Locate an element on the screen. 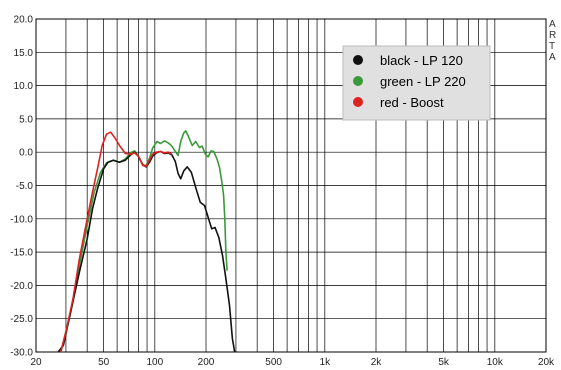 This screenshot has height=370, width=561. x-tick-label: 100 is located at coordinates (154, 362).